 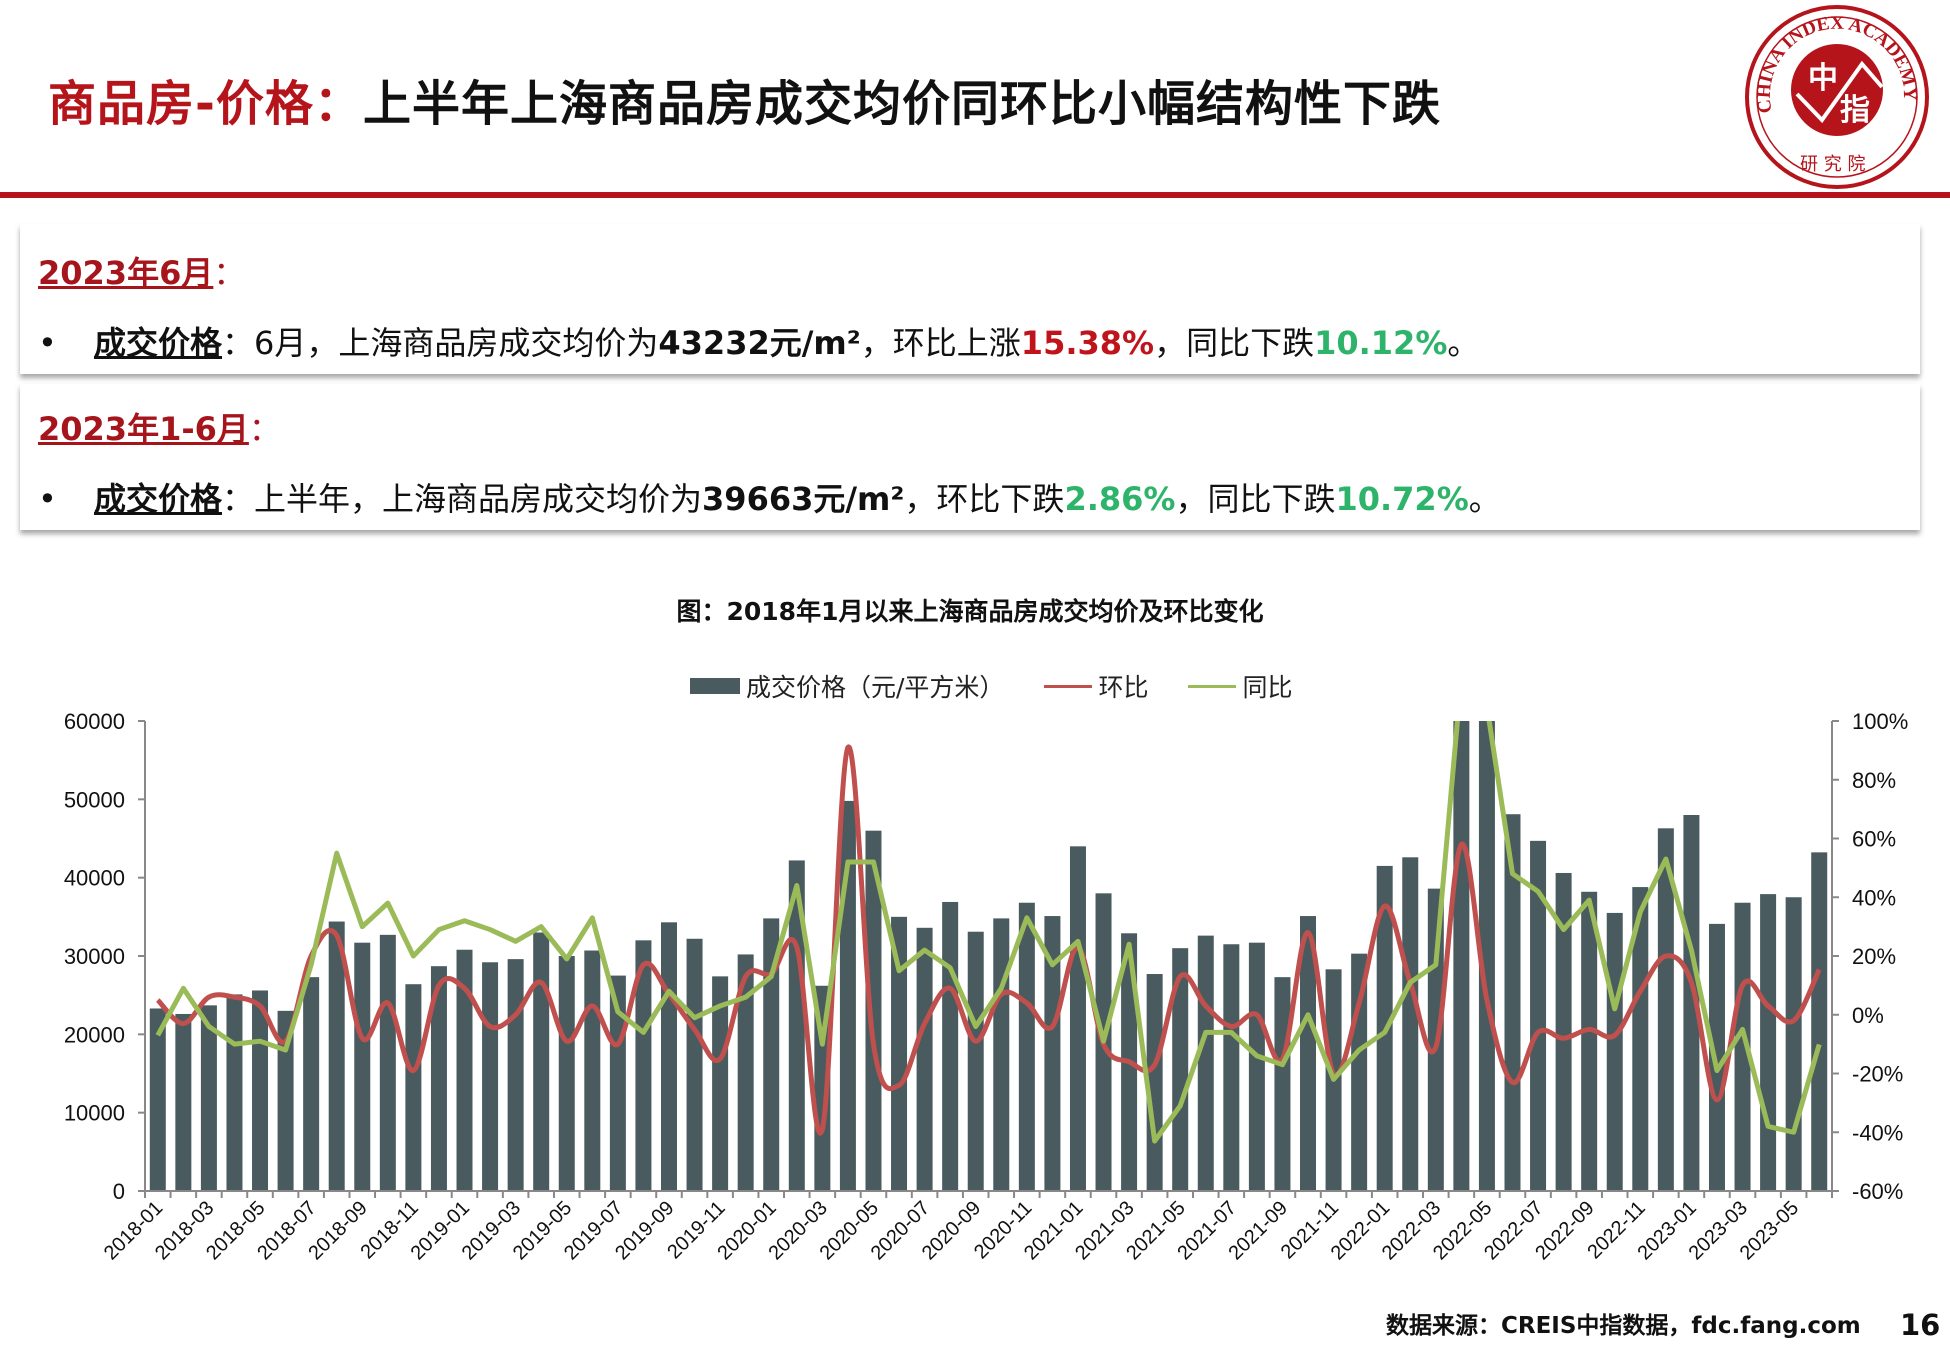 I want to click on right-tick-label: 0%, so click(x=1868, y=1015).